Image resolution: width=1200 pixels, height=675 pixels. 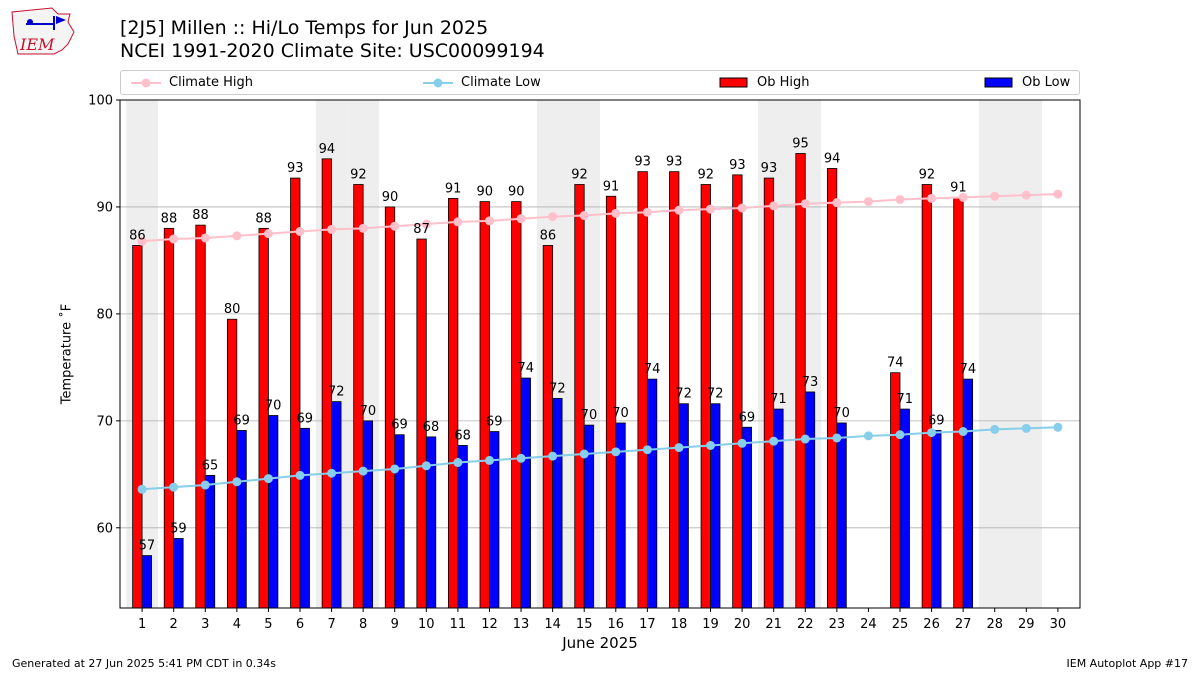 I want to click on ob-low-label-3: 65, so click(x=210, y=465).